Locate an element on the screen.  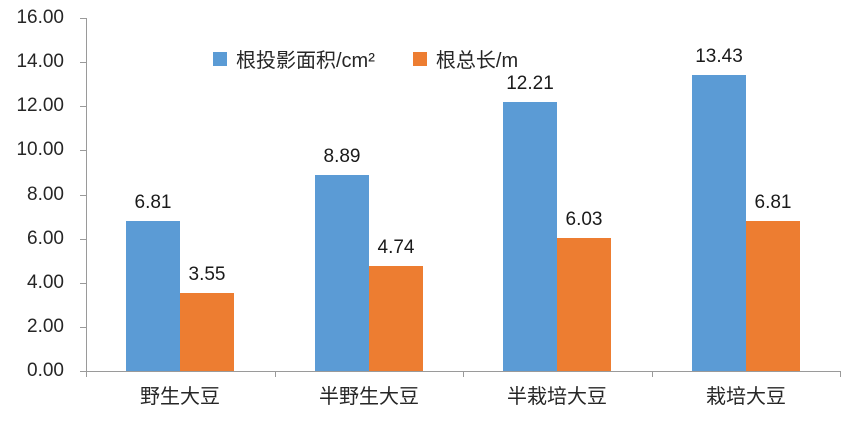
legend-label: 根总长/m is located at coordinates (477, 61).